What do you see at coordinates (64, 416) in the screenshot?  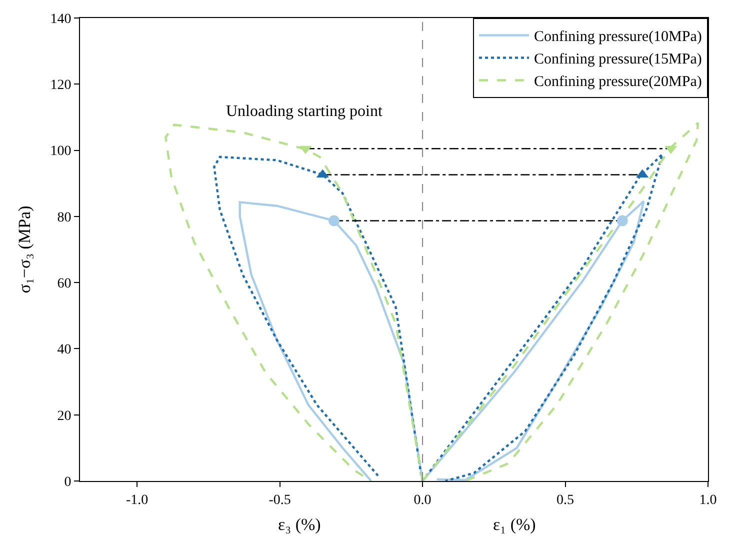 I see `y-tick-label: 20` at bounding box center [64, 416].